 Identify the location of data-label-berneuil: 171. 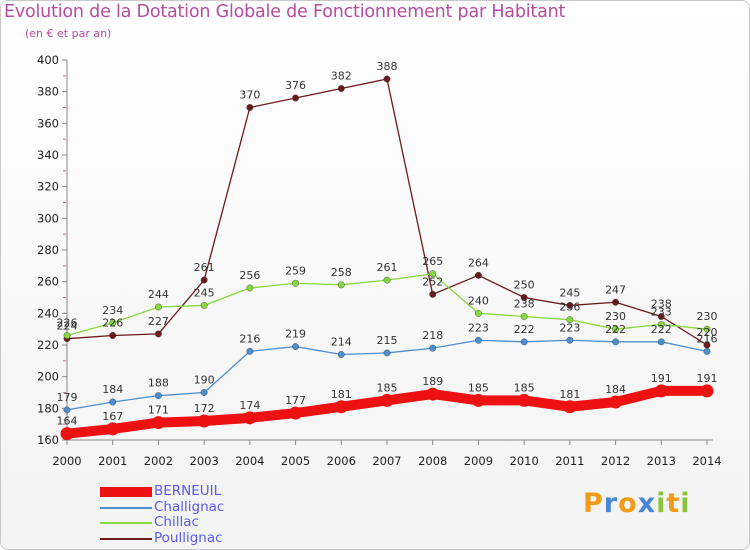
(158, 410).